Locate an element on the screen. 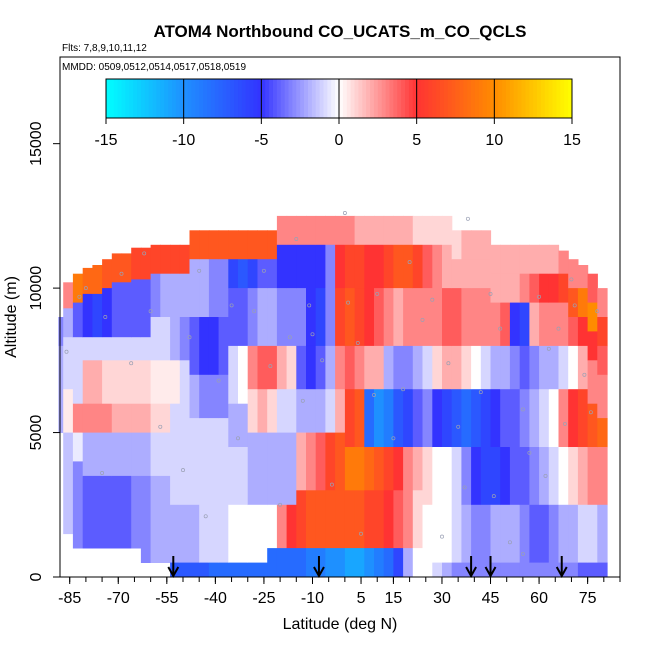 The image size is (650, 650). latitude-arrow is located at coordinates (319, 567).